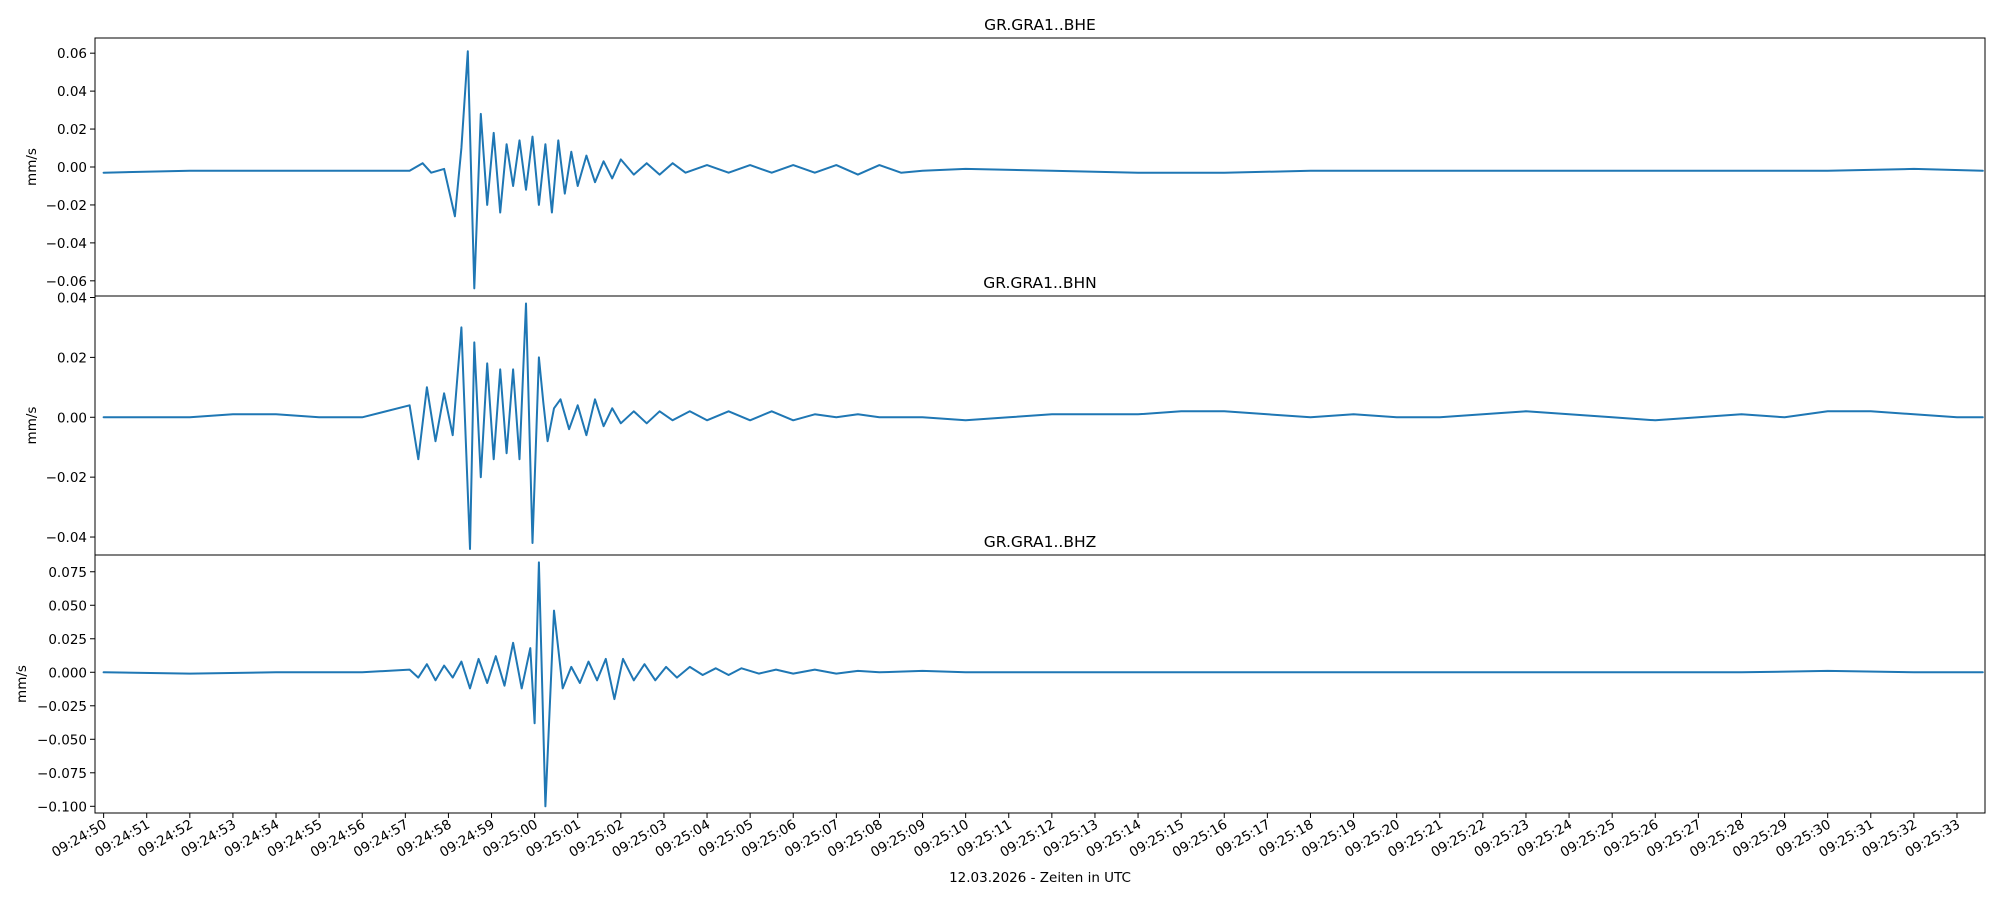 The image size is (2000, 900). What do you see at coordinates (1040, 25) in the screenshot?
I see `panel-title-bhe: GR.GRA1..BHE` at bounding box center [1040, 25].